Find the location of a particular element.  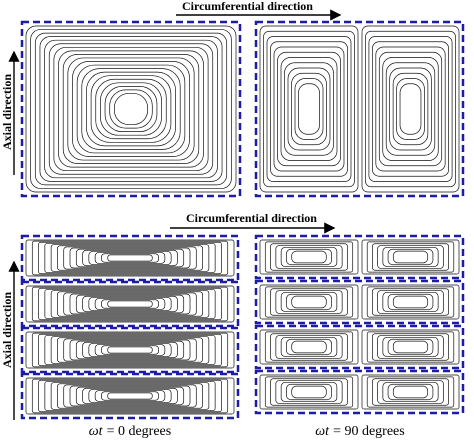

caption: ωt = 90 degrees is located at coordinates (359, 431).